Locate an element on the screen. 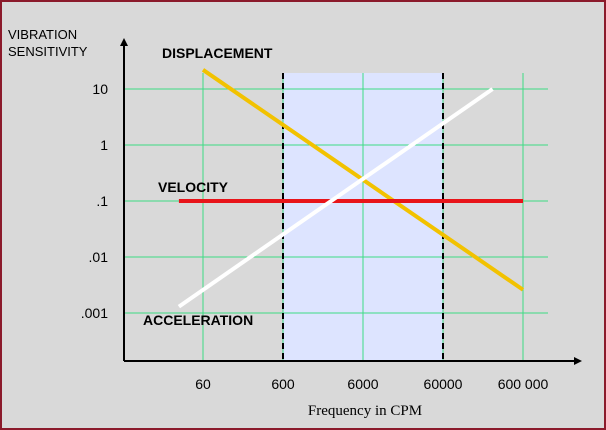 This screenshot has height=430, width=606. x-axis-arrow is located at coordinates (578, 361).